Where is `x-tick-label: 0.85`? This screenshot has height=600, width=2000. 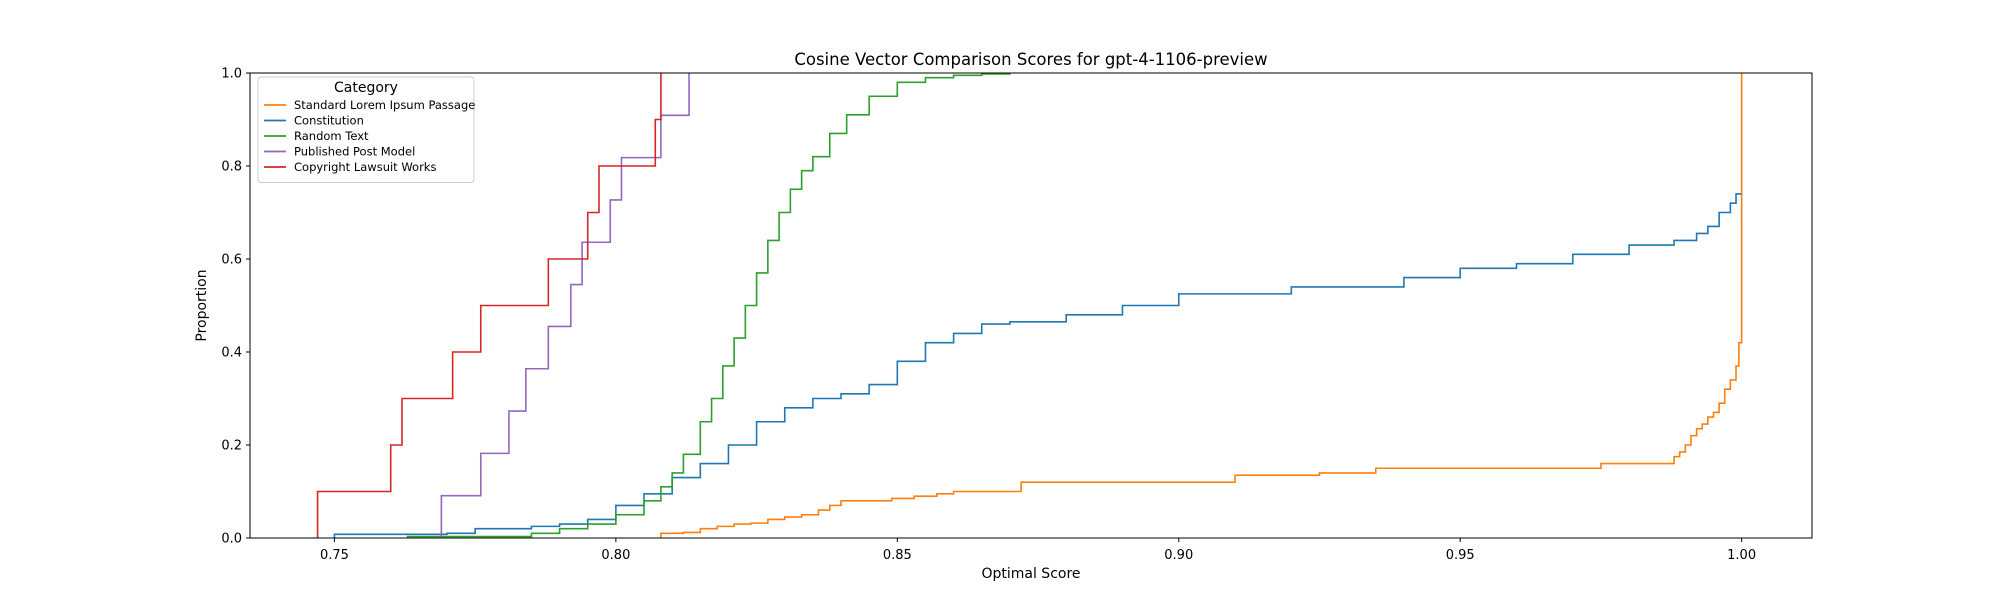 x-tick-label: 0.85 is located at coordinates (897, 555).